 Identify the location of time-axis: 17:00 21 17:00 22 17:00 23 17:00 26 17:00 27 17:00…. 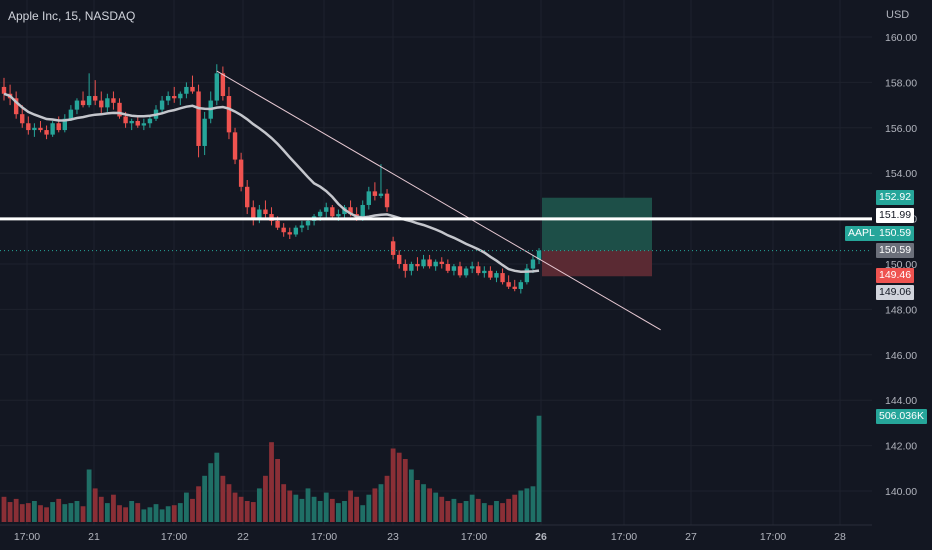
(430, 537).